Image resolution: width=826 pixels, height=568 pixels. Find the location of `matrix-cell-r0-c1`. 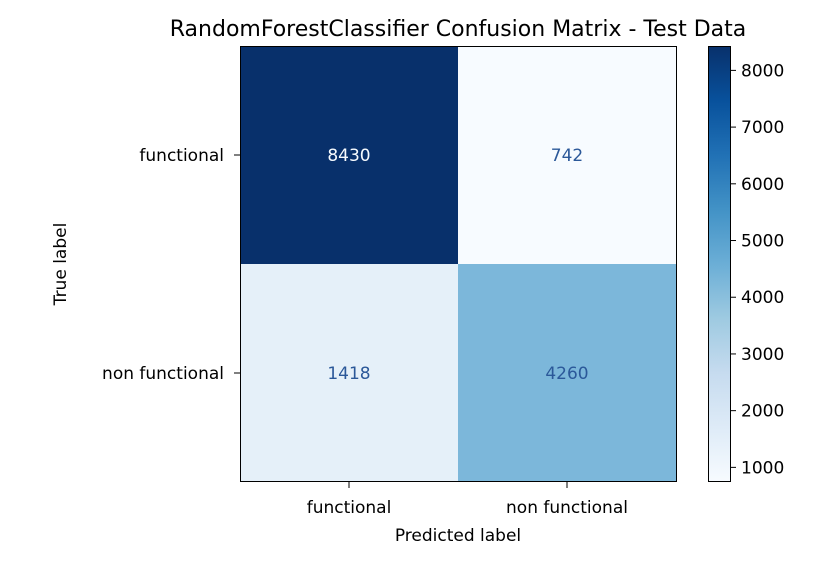

matrix-cell-r0-c1 is located at coordinates (567, 155).